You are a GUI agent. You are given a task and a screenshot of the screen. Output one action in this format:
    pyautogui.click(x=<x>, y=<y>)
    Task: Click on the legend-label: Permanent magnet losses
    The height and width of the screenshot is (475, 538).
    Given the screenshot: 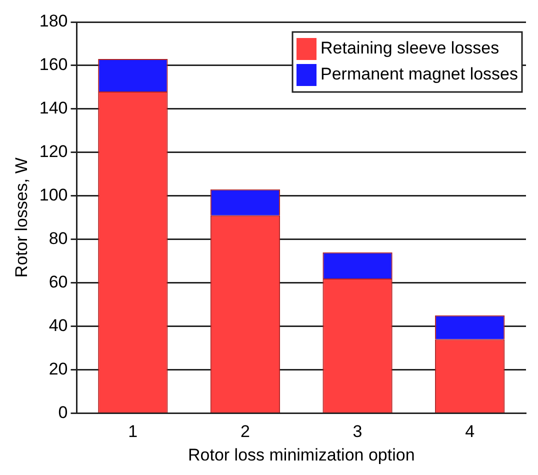 What is the action you would take?
    pyautogui.click(x=419, y=74)
    